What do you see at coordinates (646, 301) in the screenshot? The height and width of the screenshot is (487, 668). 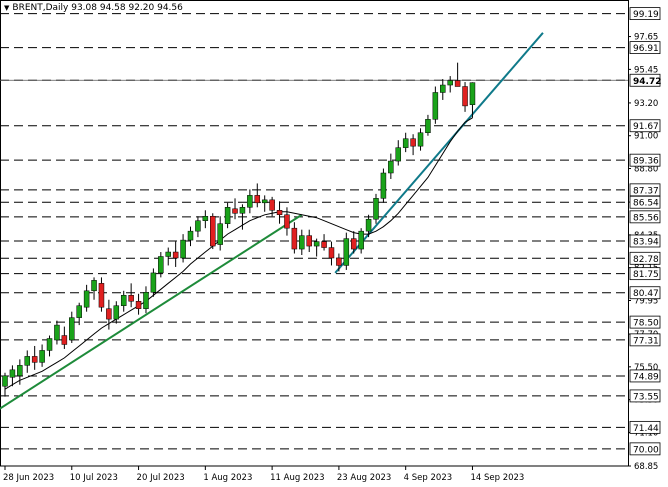 I see `y-tick-label: 79.95` at bounding box center [646, 301].